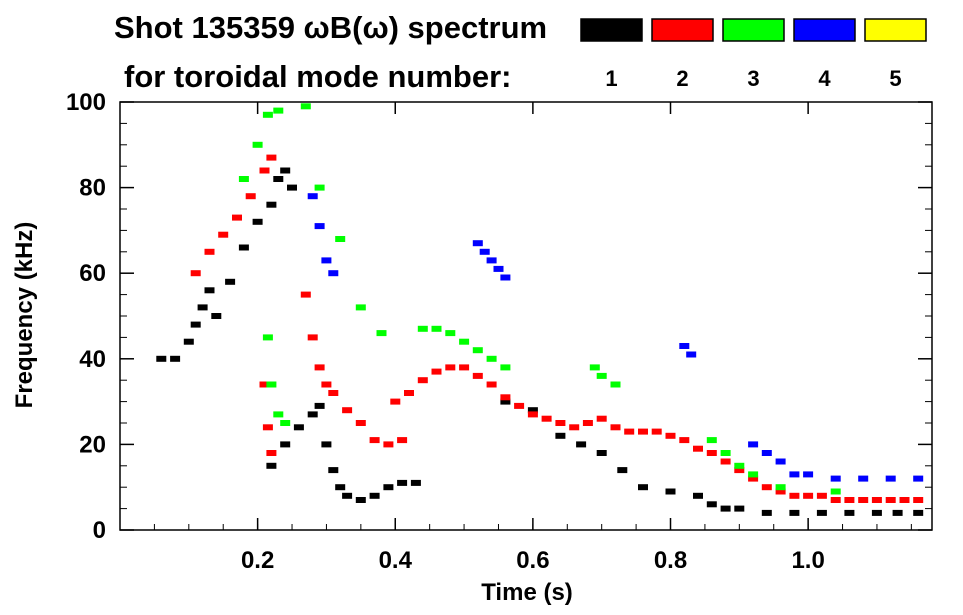 The image size is (963, 615). Describe the element at coordinates (99, 530) in the screenshot. I see `y-tick-label-0: 0` at that location.